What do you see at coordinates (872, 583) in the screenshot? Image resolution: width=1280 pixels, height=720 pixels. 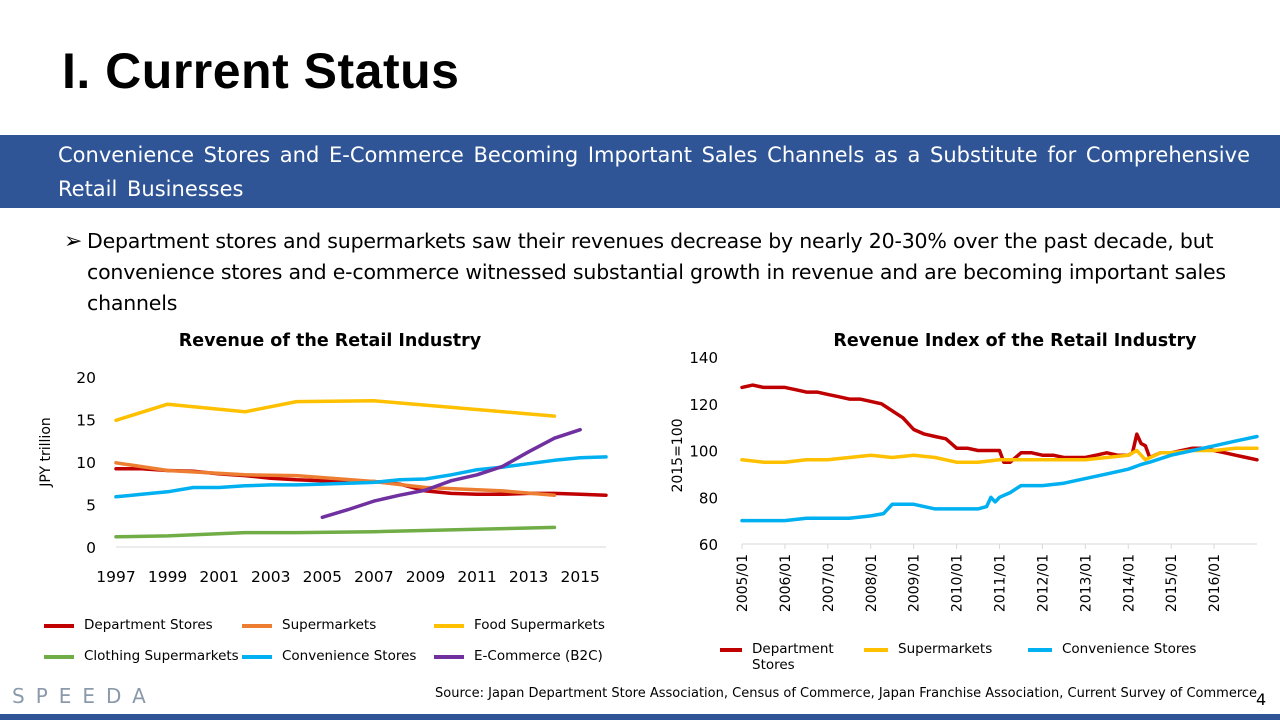 I see `x-tick-label: 2008/01` at bounding box center [872, 583].